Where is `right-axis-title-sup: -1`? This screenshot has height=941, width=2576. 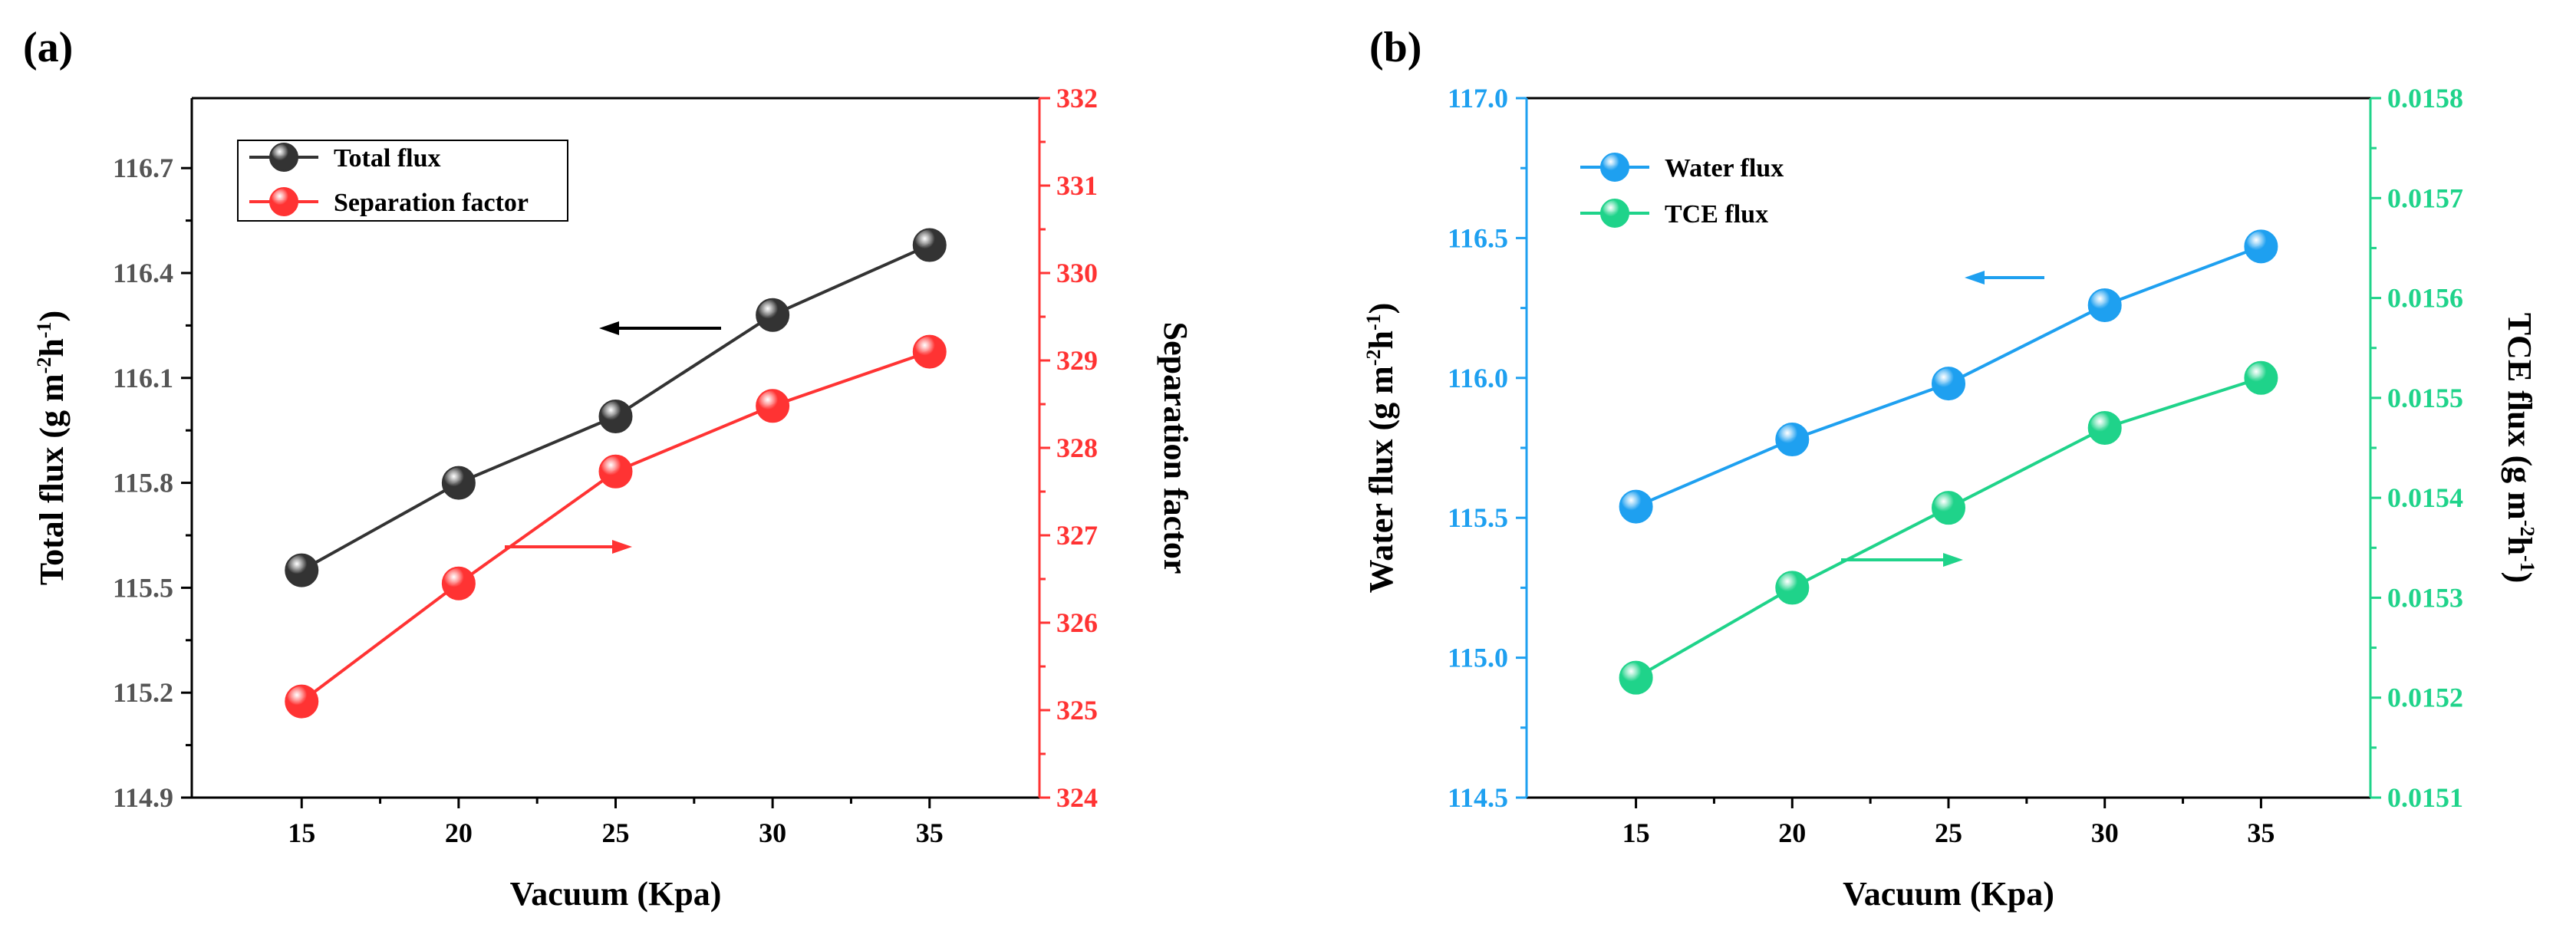
right-axis-title-sup: -1 is located at coordinates (2527, 563).